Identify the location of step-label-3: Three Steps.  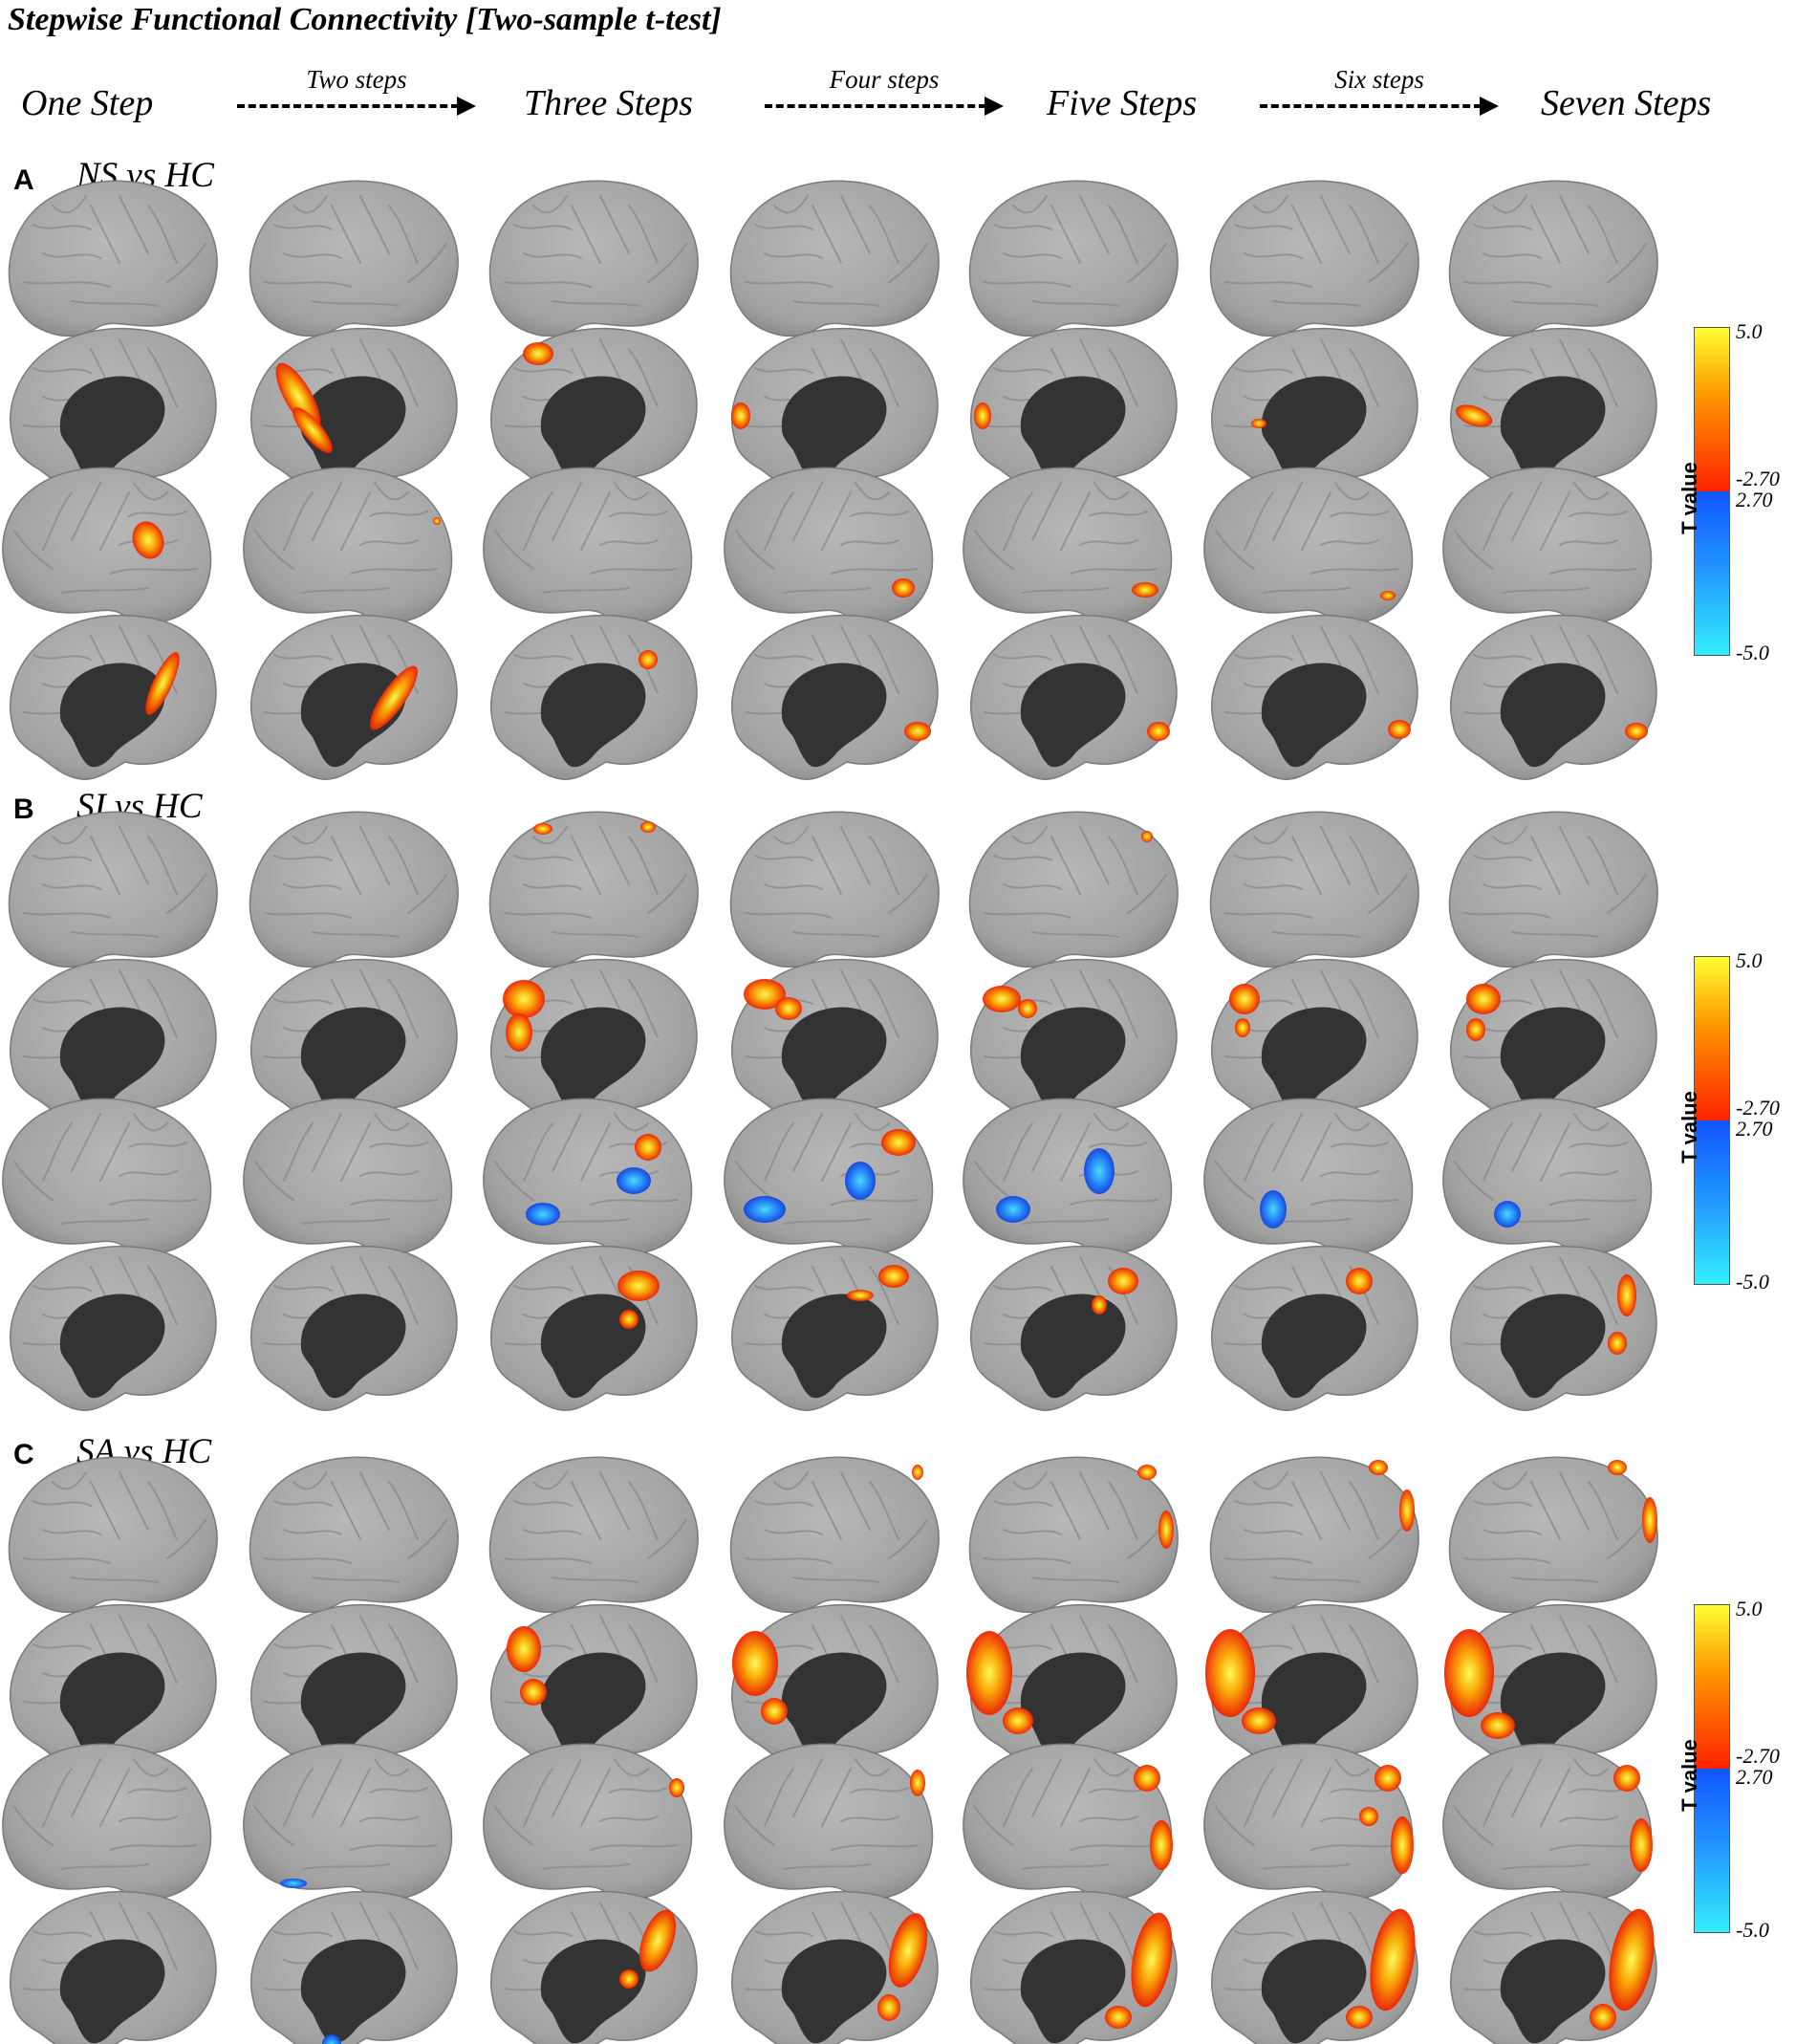
(608, 103).